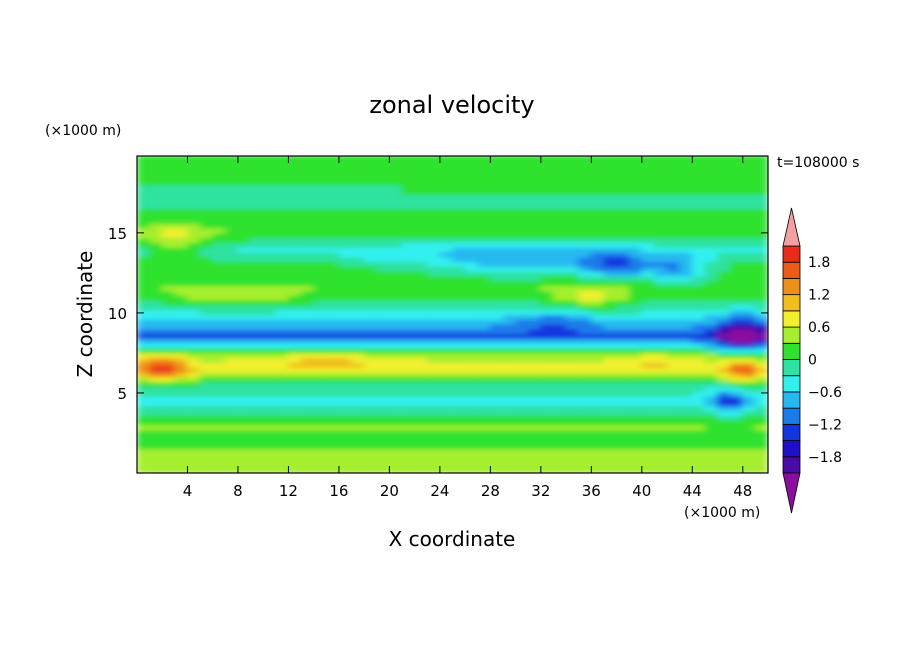  What do you see at coordinates (825, 458) in the screenshot?
I see `colorbar-tick-label: −1.8` at bounding box center [825, 458].